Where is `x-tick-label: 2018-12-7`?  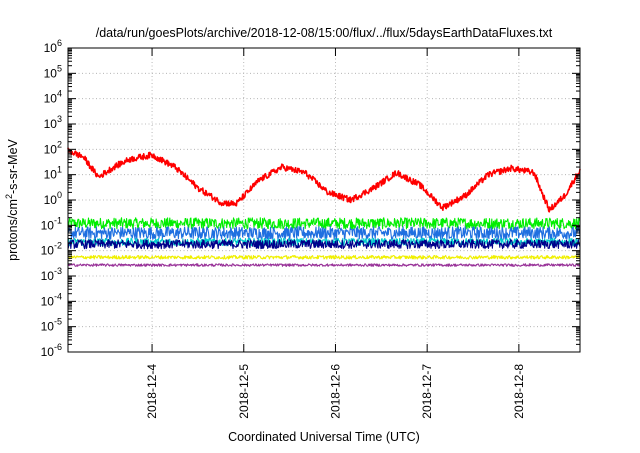 x-tick-label: 2018-12-7 is located at coordinates (427, 391).